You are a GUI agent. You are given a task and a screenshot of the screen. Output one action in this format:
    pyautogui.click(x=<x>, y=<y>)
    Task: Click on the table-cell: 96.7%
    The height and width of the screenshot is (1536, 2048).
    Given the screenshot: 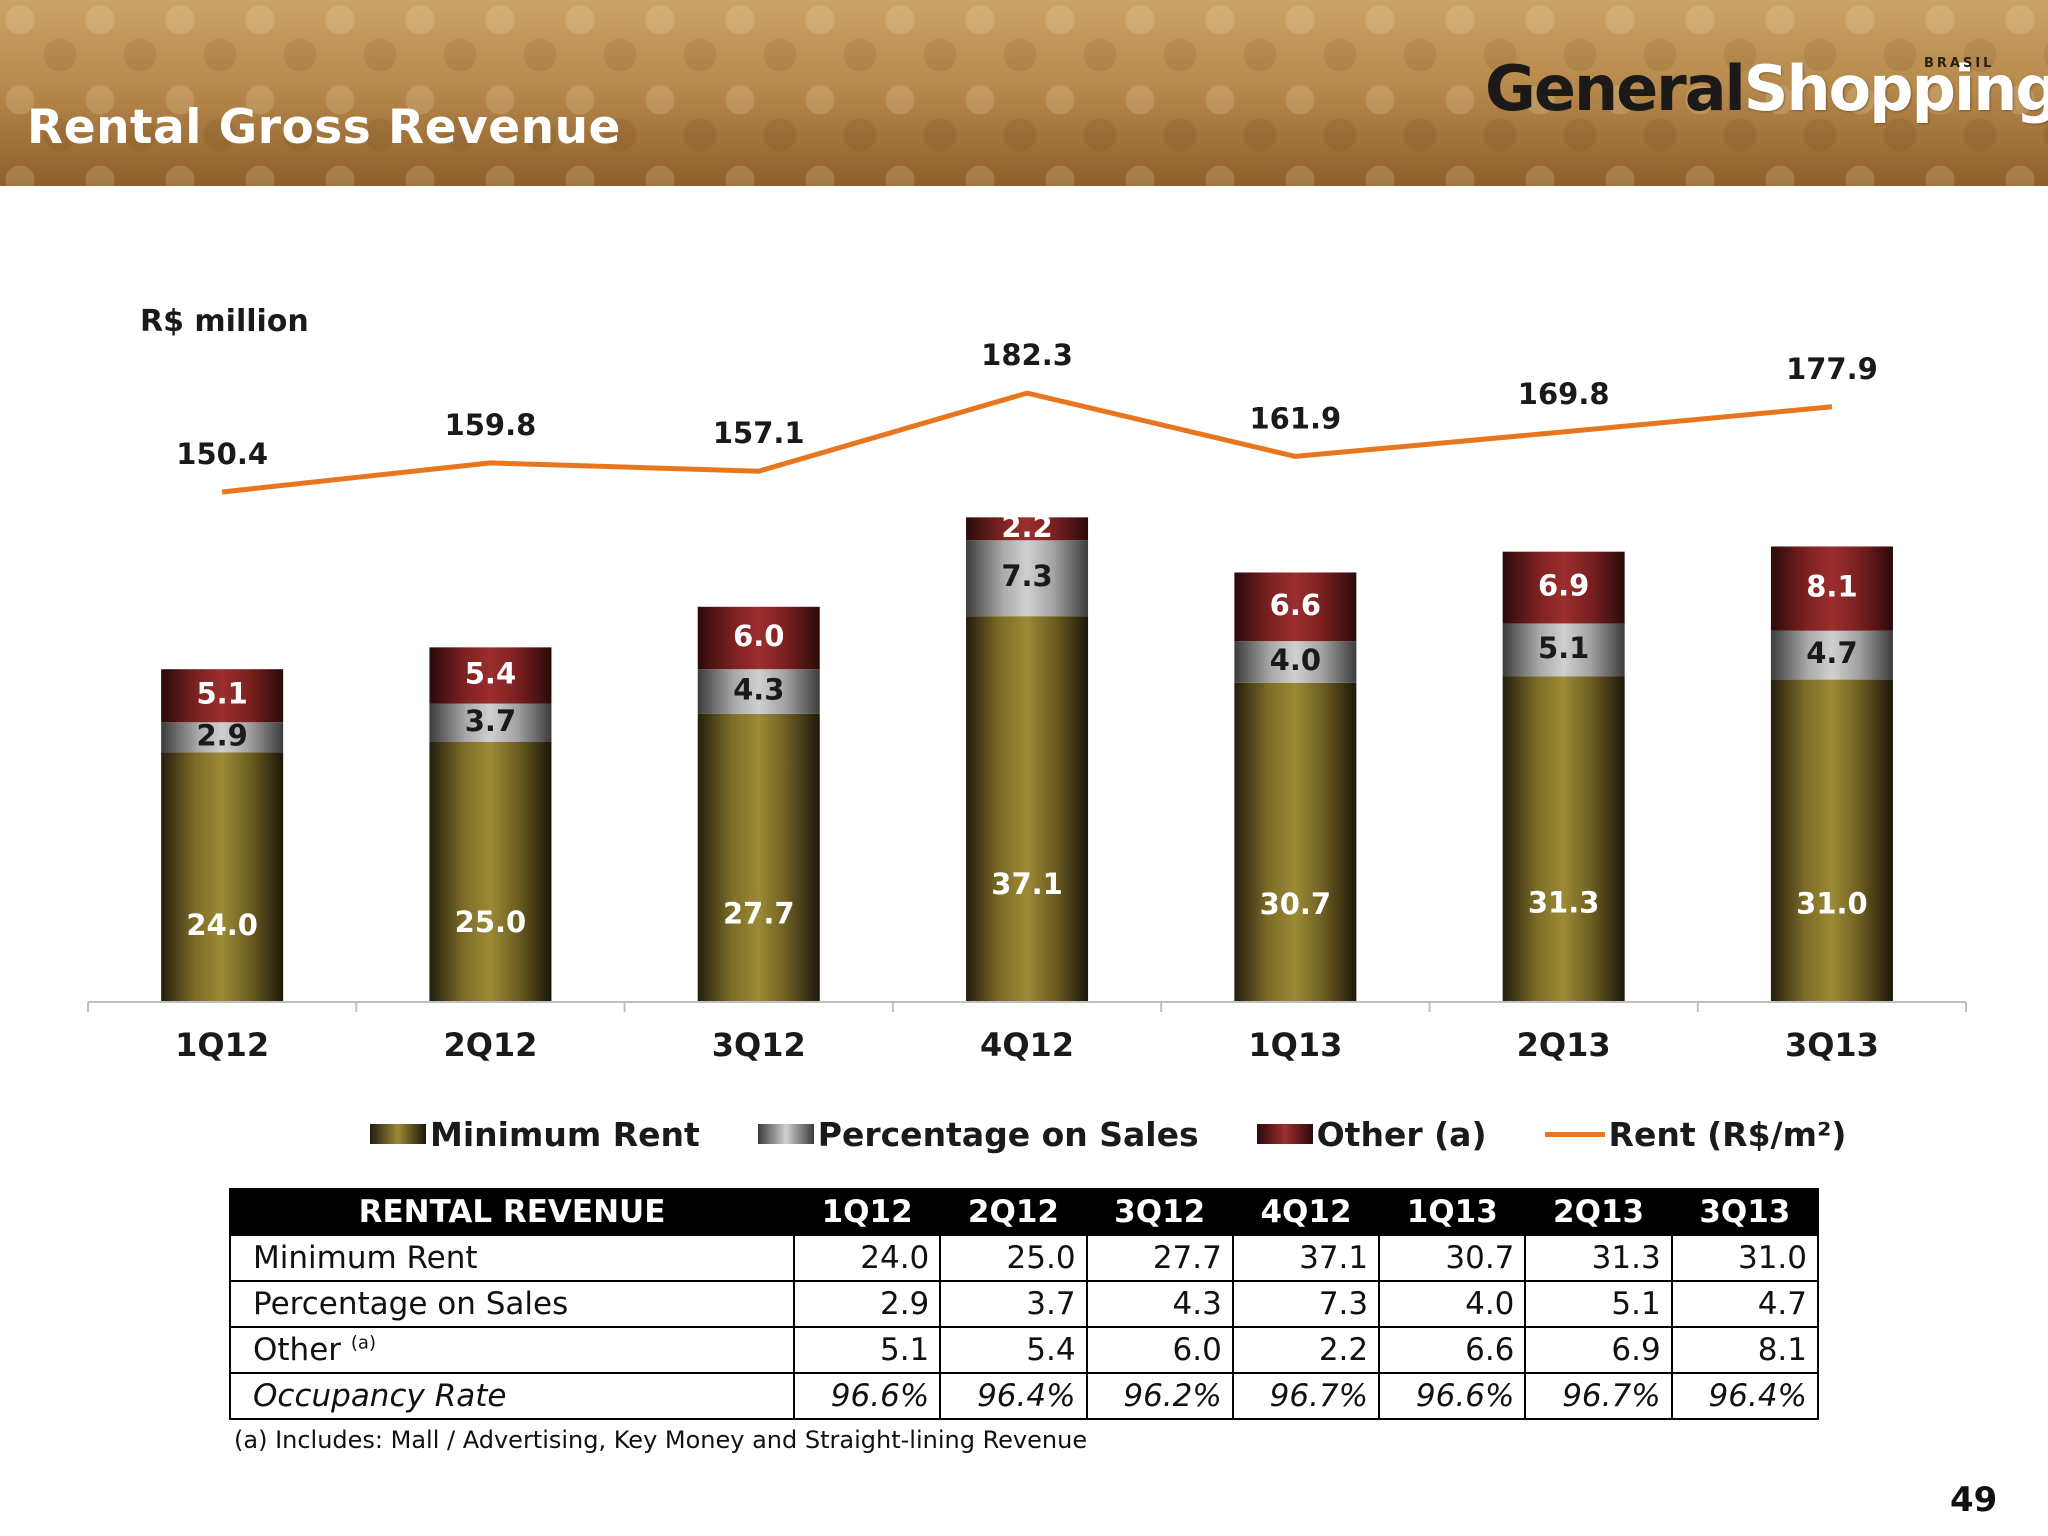 What is the action you would take?
    pyautogui.click(x=1306, y=1396)
    